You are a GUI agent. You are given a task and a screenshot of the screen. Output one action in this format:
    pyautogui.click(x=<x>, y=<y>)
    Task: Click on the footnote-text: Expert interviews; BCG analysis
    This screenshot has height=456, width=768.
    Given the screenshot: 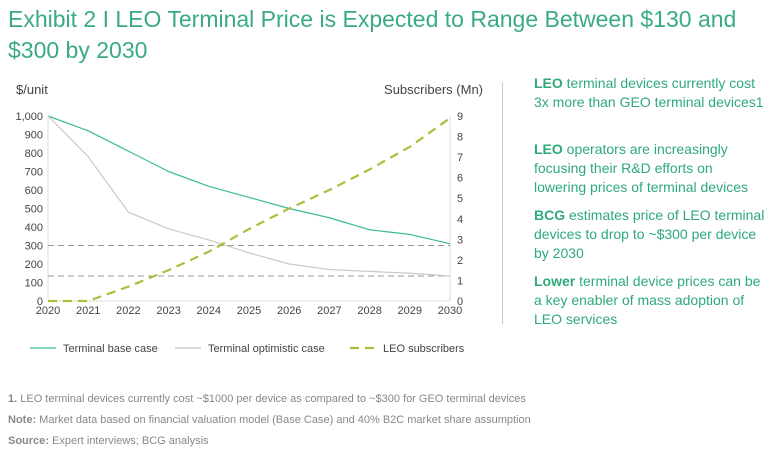 What is the action you would take?
    pyautogui.click(x=128, y=441)
    